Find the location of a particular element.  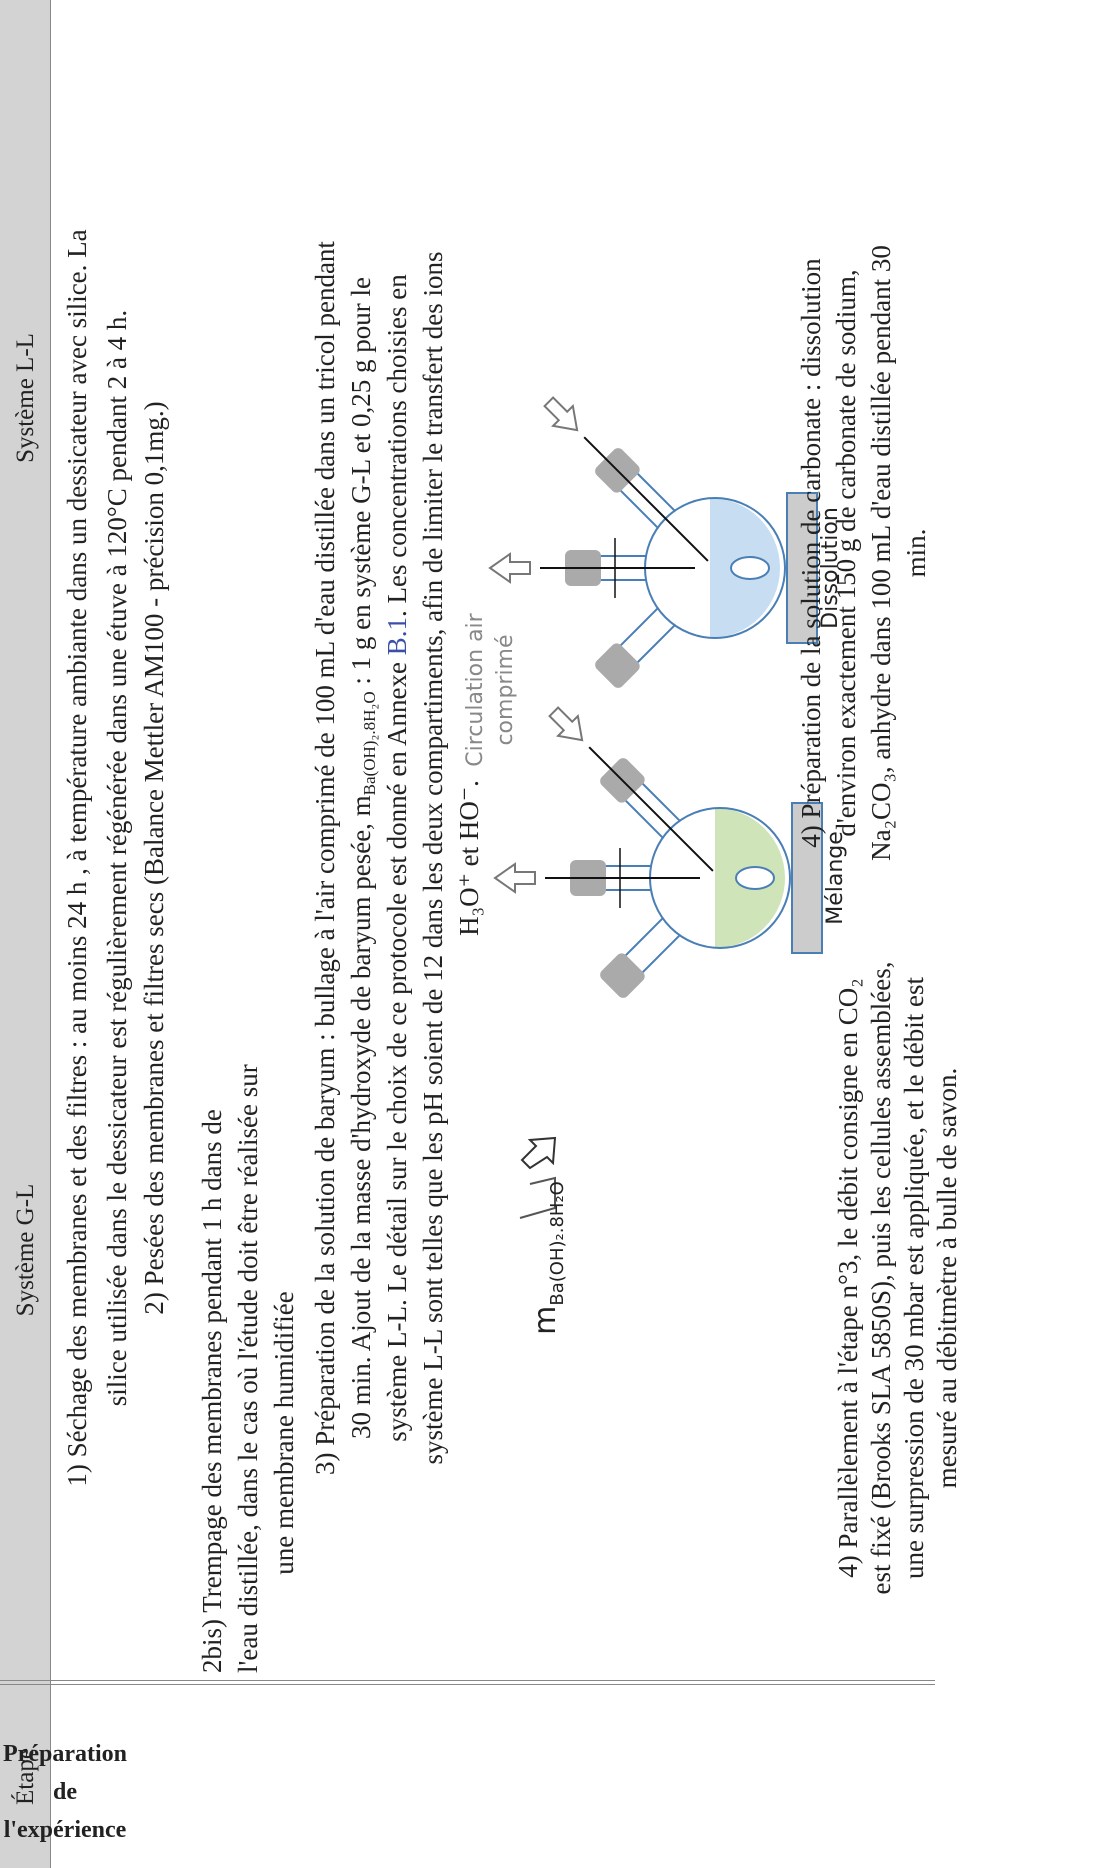

air-label: Circulation air is located at coordinates (475, 689).